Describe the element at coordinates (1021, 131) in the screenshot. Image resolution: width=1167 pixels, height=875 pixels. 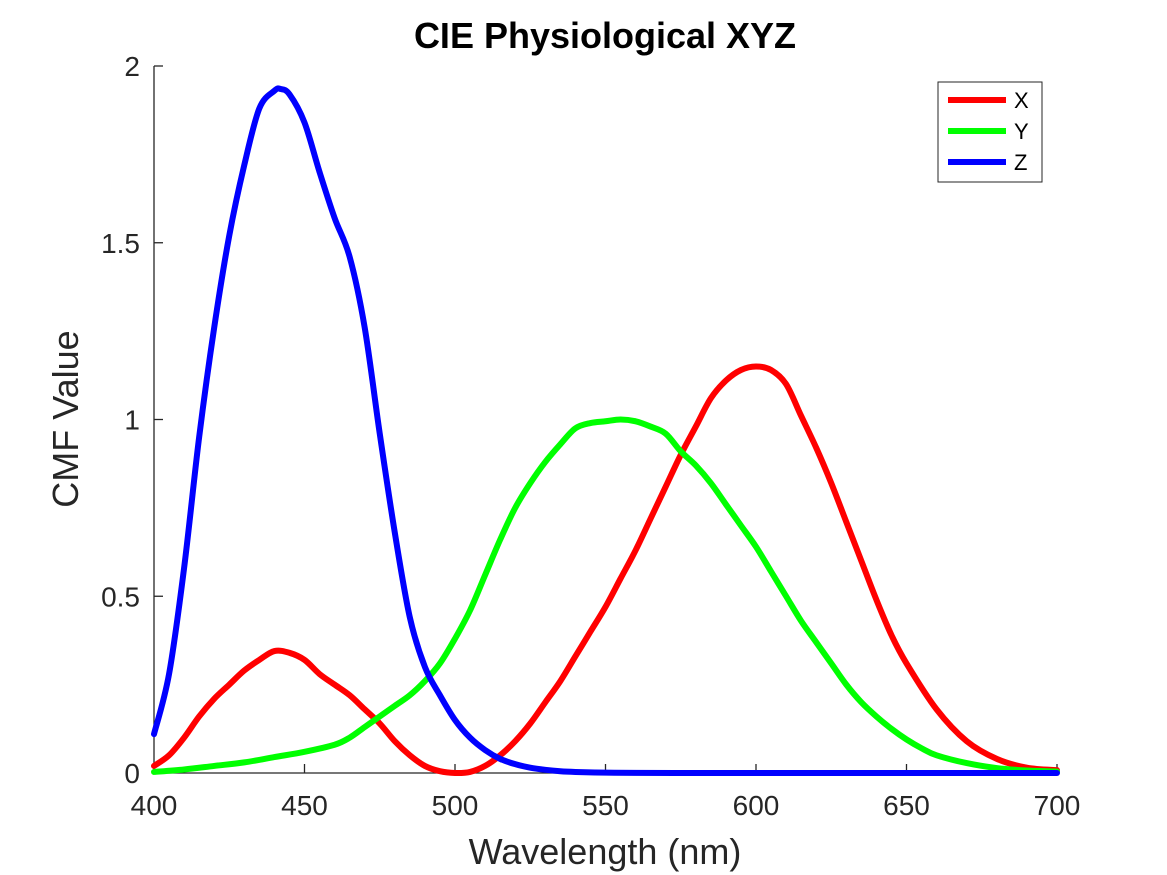
I see `legend-label-y: Y` at that location.